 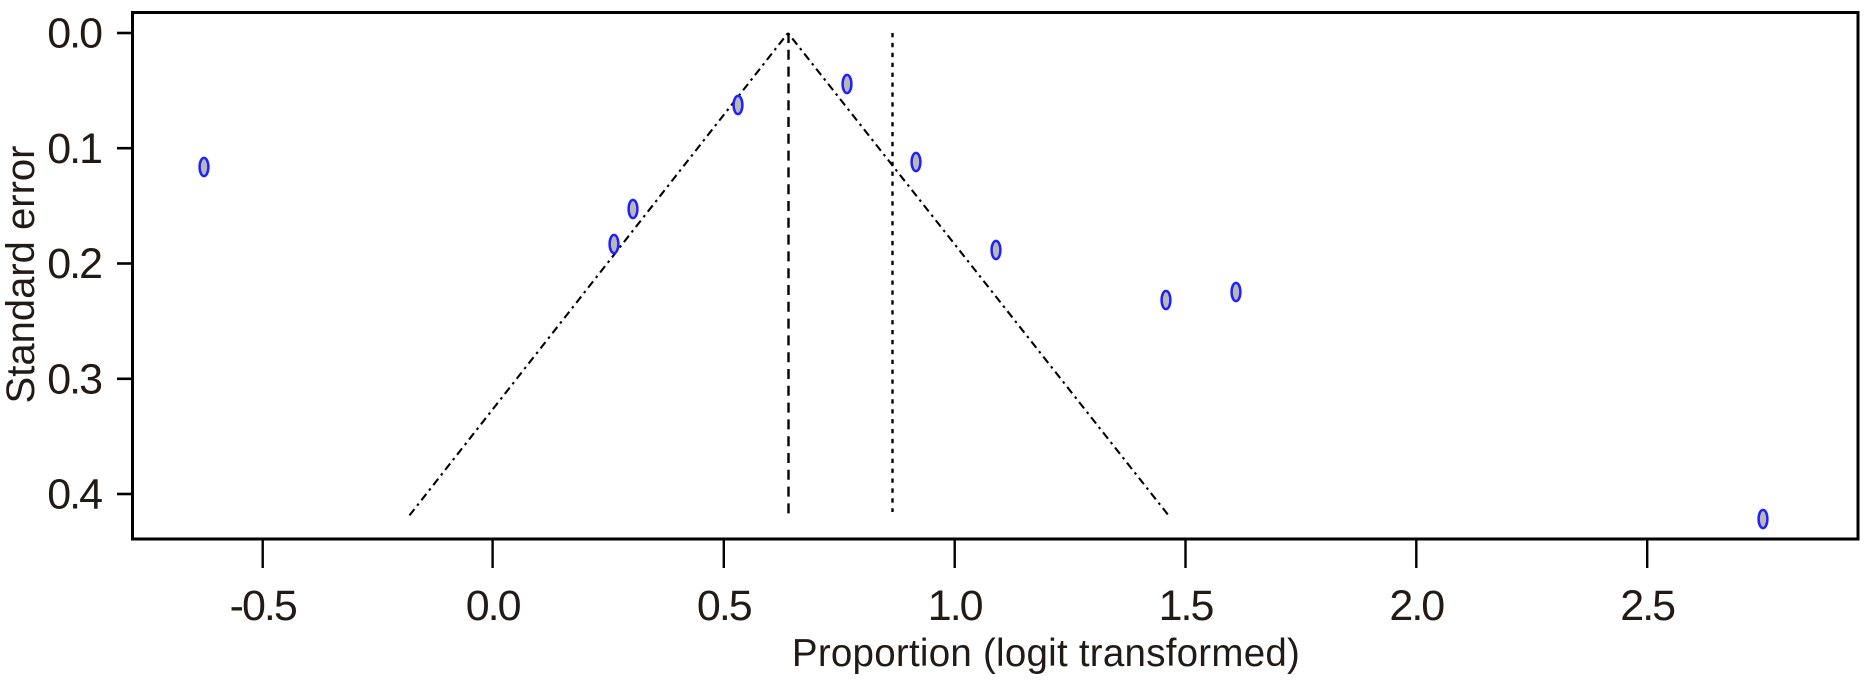 What do you see at coordinates (955, 606) in the screenshot?
I see `svg-text: 1.0` at bounding box center [955, 606].